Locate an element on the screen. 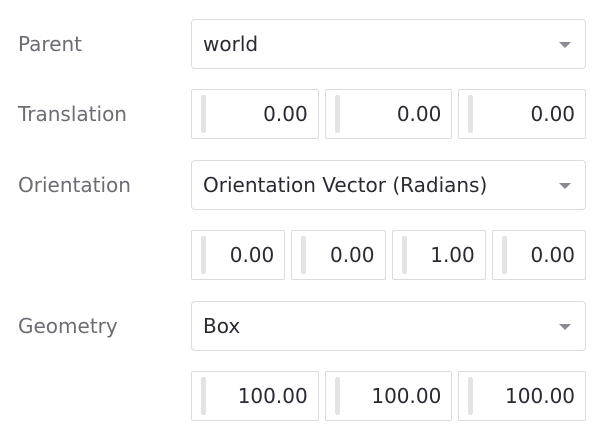  geometry-y-input: 100.00 is located at coordinates (388, 396).